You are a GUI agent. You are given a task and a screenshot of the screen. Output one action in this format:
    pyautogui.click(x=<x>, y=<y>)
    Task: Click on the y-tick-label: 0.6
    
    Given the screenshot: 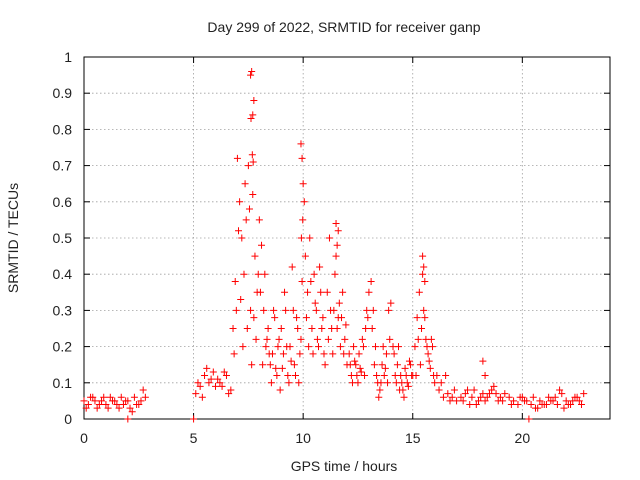 What is the action you would take?
    pyautogui.click(x=63, y=202)
    